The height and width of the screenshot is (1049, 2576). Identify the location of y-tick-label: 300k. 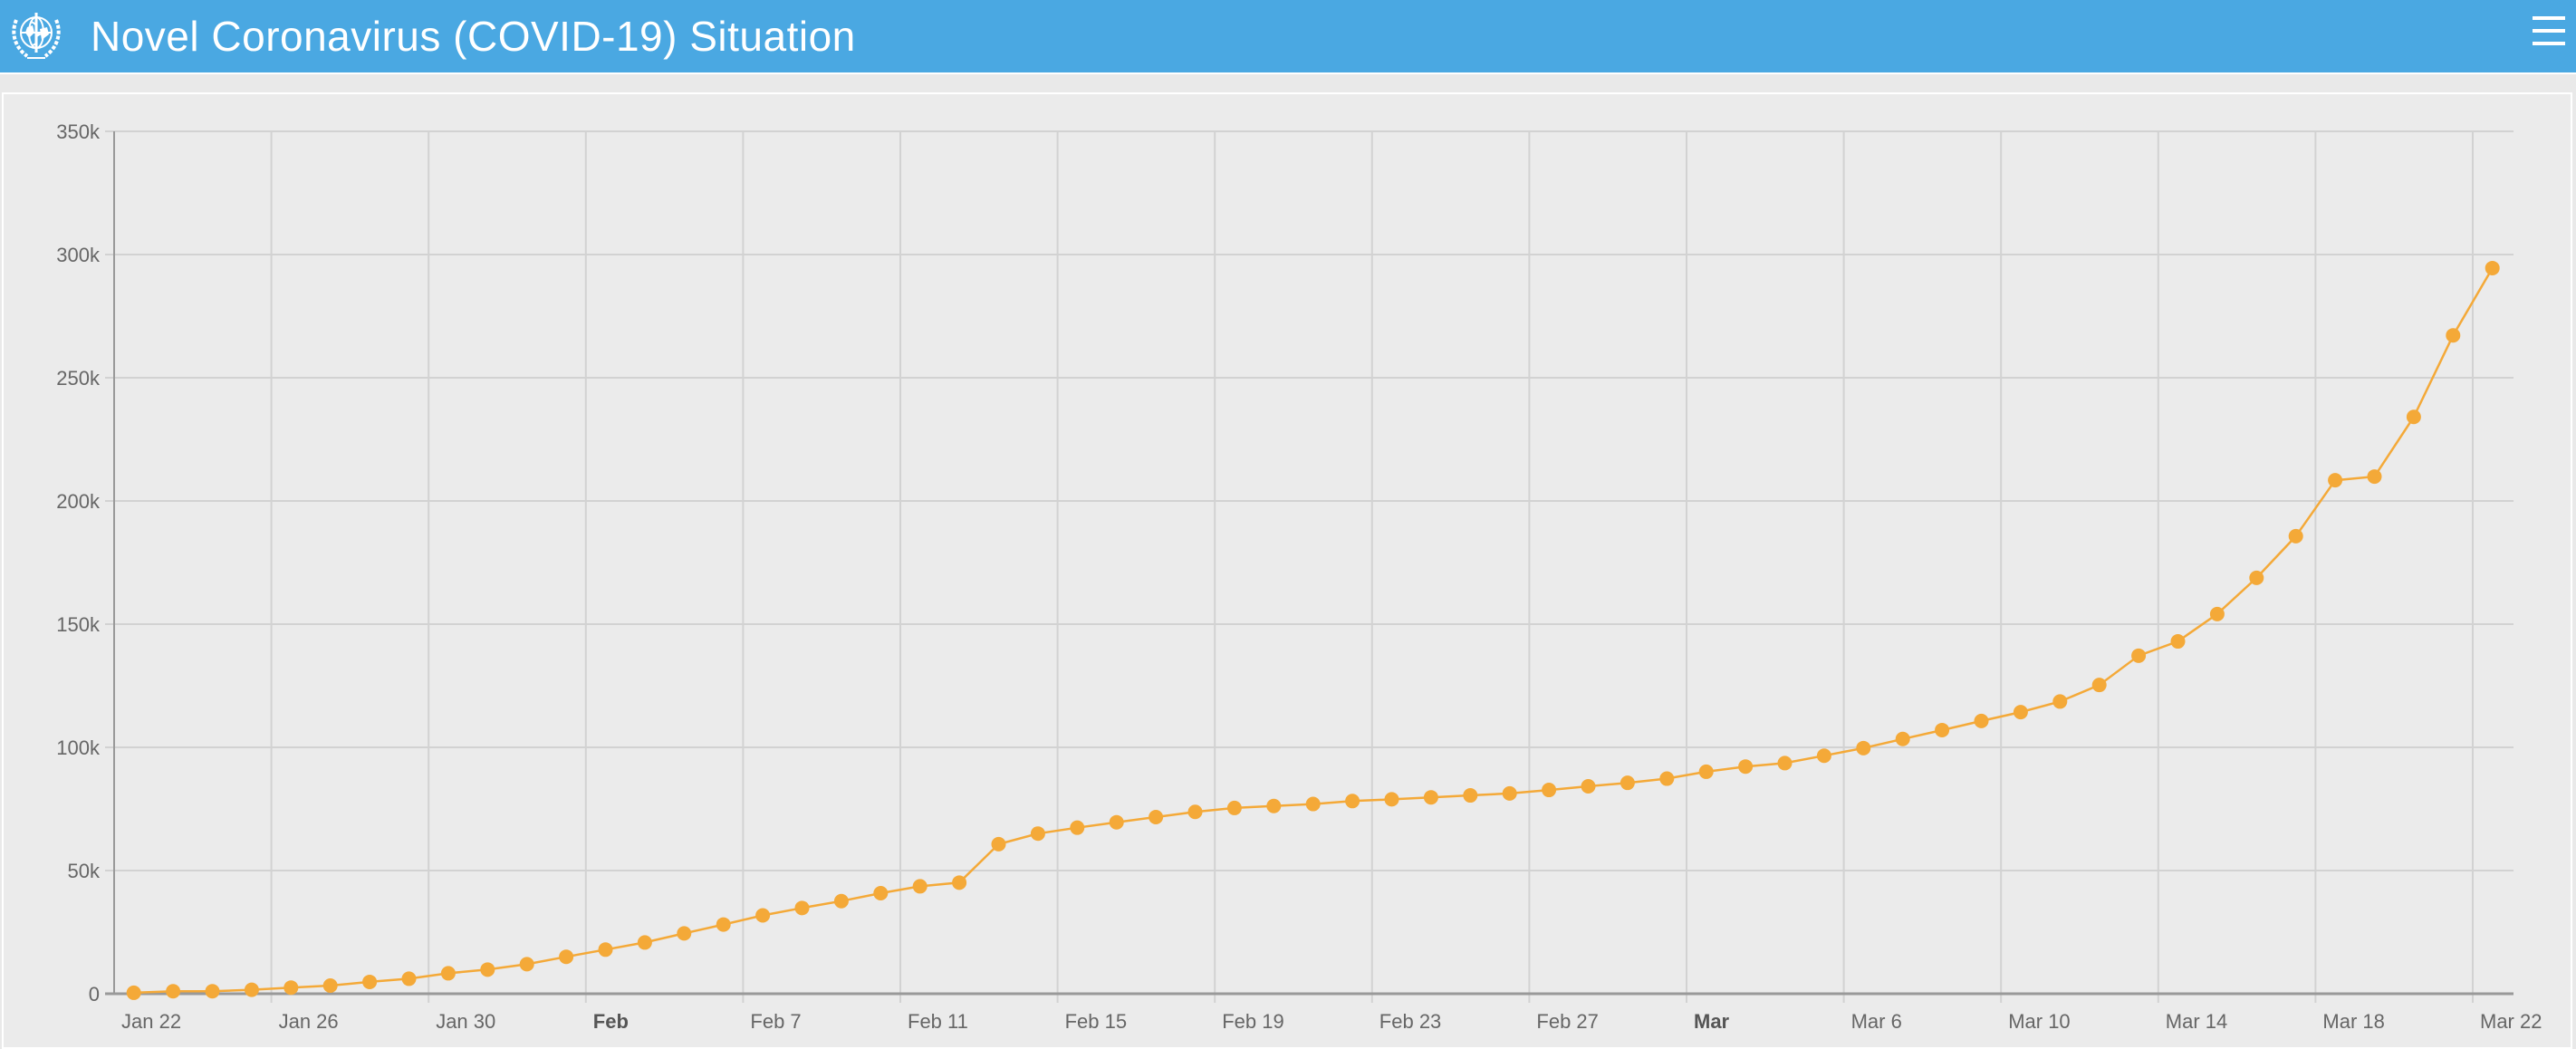
(78, 255).